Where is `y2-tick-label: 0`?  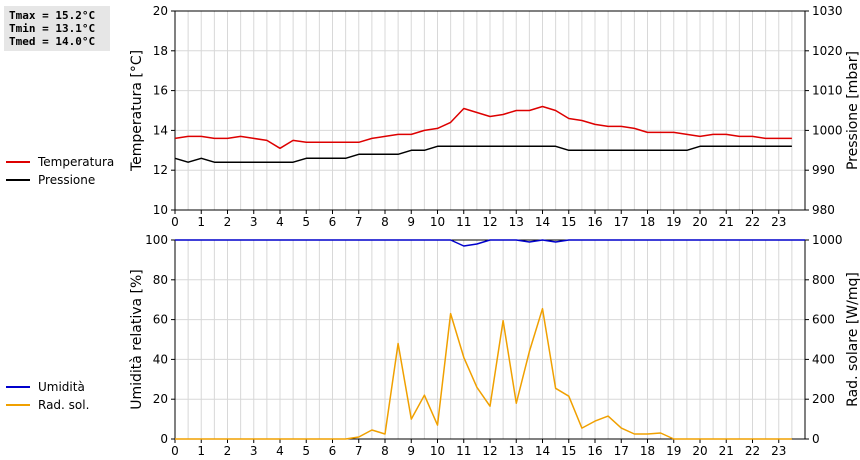
y2-tick-label: 0 is located at coordinates (816, 439).